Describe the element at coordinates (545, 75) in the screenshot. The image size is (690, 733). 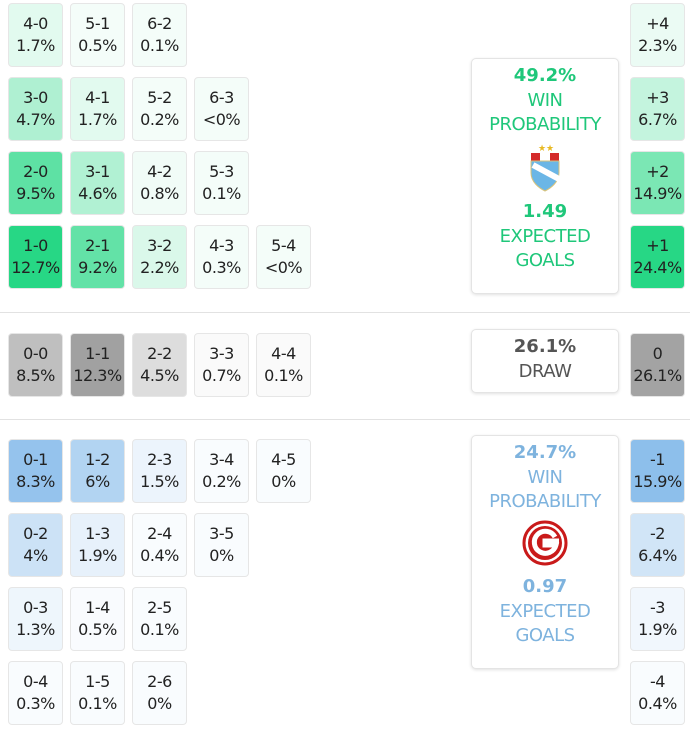
I see `home-win-probability: 49.2%` at that location.